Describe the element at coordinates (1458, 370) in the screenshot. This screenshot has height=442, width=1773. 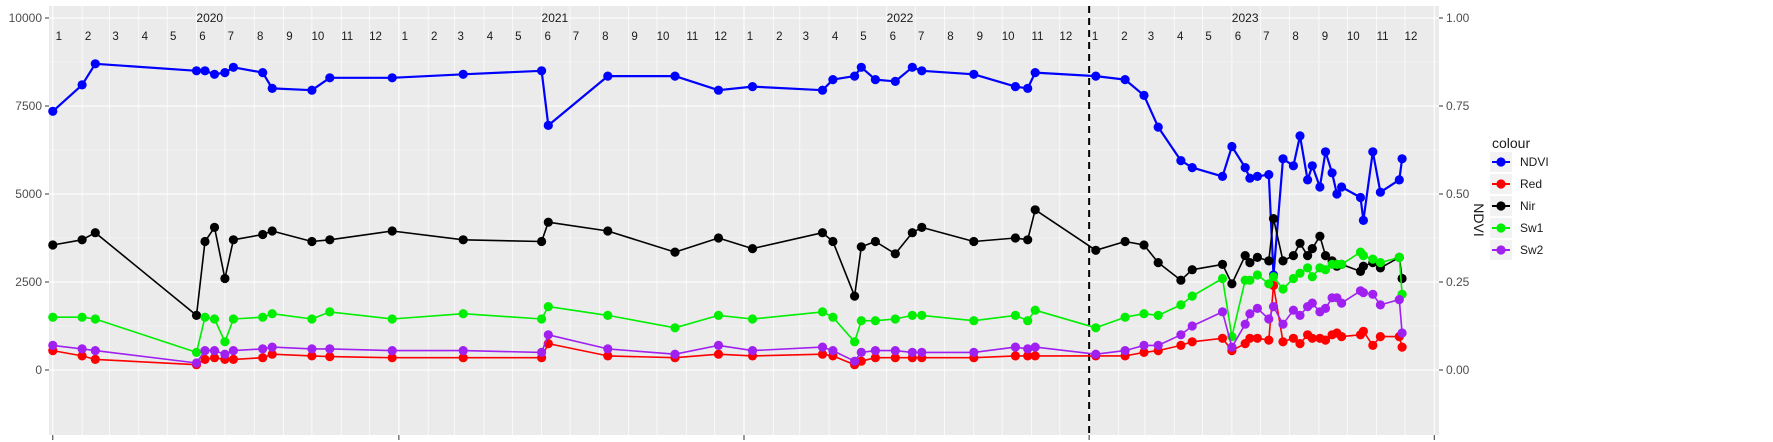
I see `y2-tick-label: 0.00` at that location.